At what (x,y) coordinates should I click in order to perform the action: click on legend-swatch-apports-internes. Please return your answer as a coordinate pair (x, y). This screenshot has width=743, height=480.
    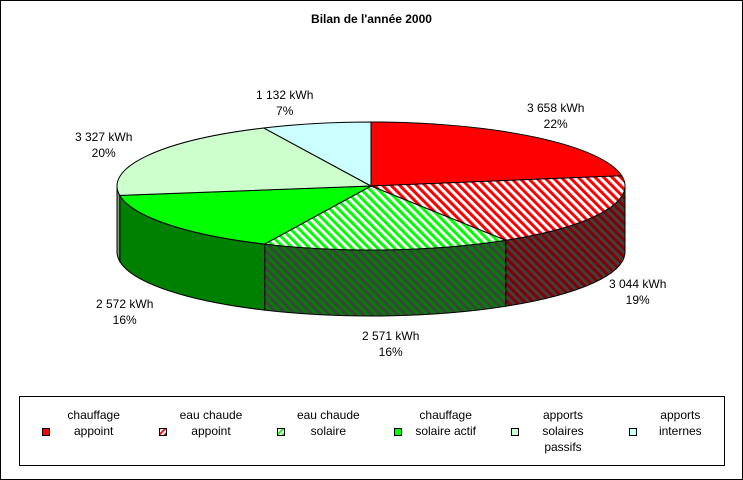
    Looking at the image, I should click on (632, 432).